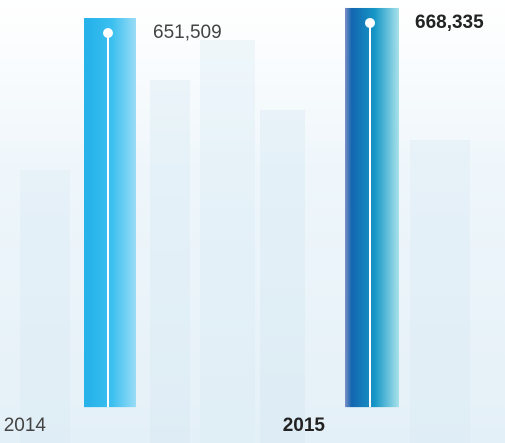 This screenshot has height=443, width=505. What do you see at coordinates (187, 32) in the screenshot?
I see `value-label: 651,509` at bounding box center [187, 32].